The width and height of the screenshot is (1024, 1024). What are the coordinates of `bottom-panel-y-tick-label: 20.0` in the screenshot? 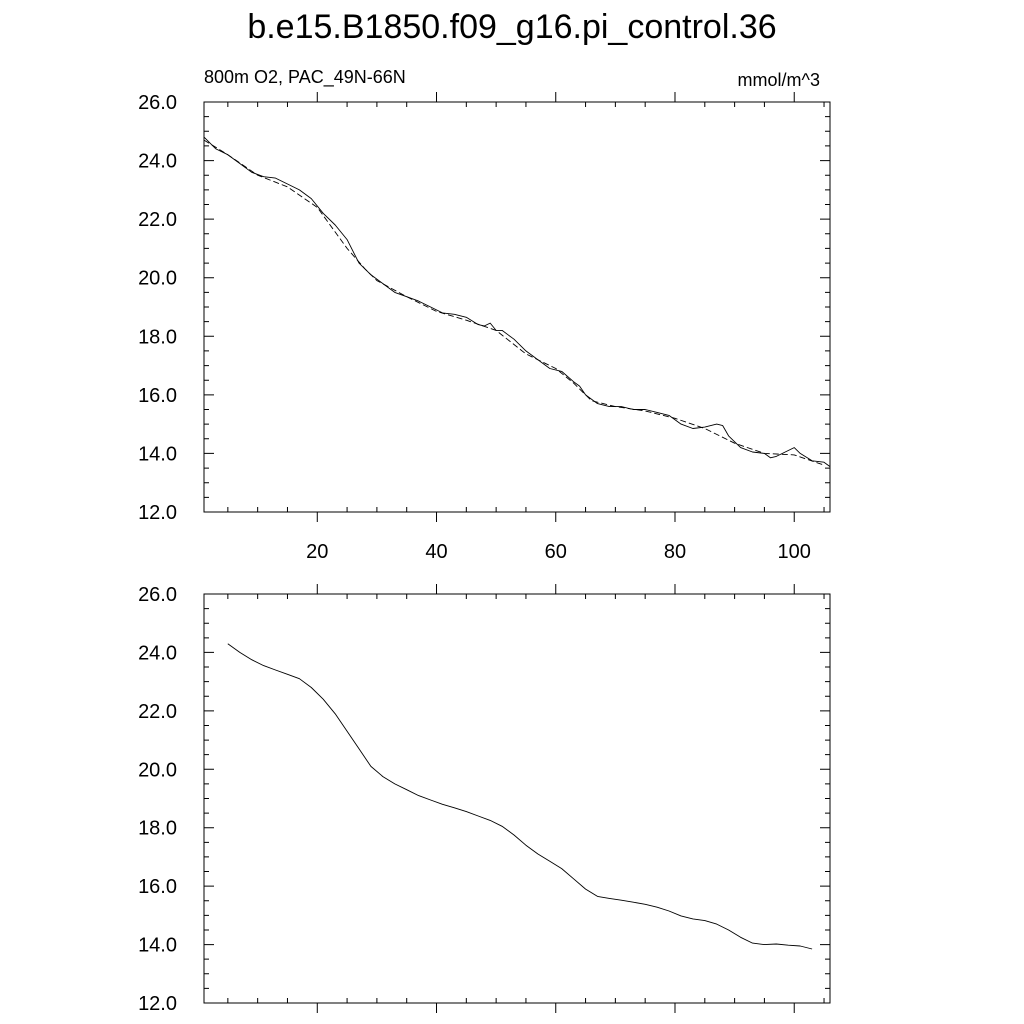 It's located at (157, 770).